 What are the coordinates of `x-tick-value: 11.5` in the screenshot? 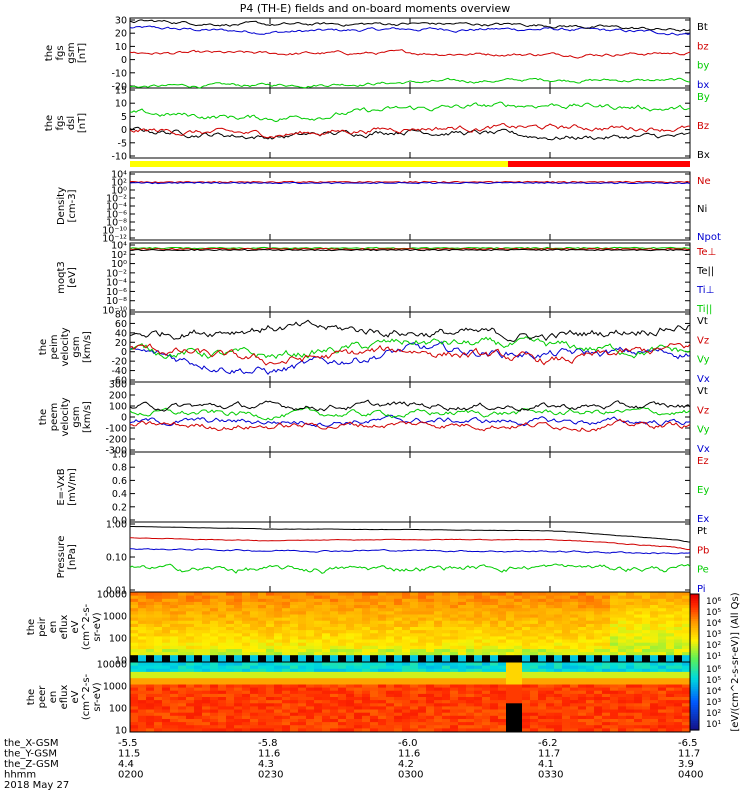 It's located at (129, 754).